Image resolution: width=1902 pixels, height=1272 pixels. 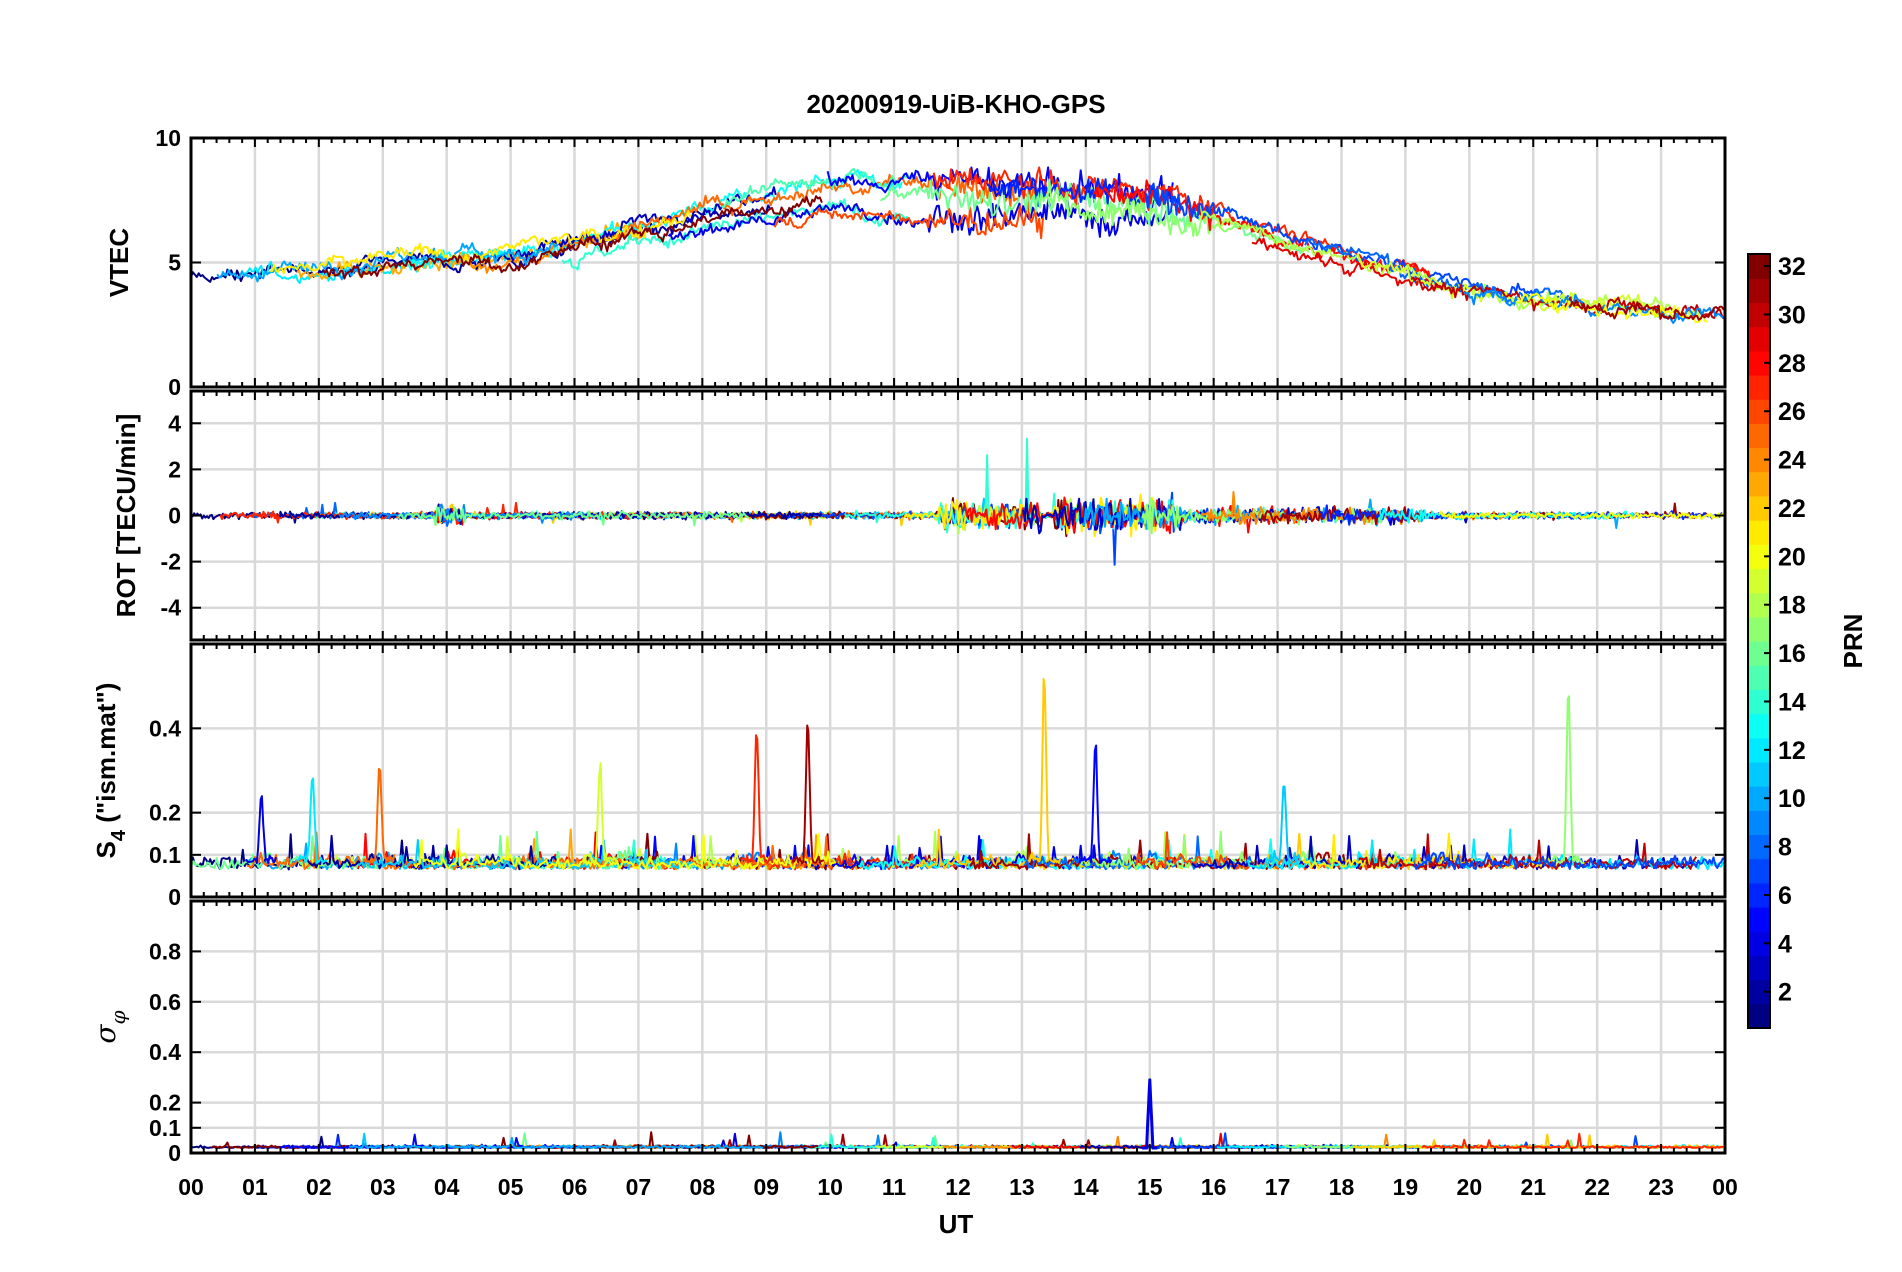 What do you see at coordinates (168, 138) in the screenshot?
I see `y-tick-label: 10` at bounding box center [168, 138].